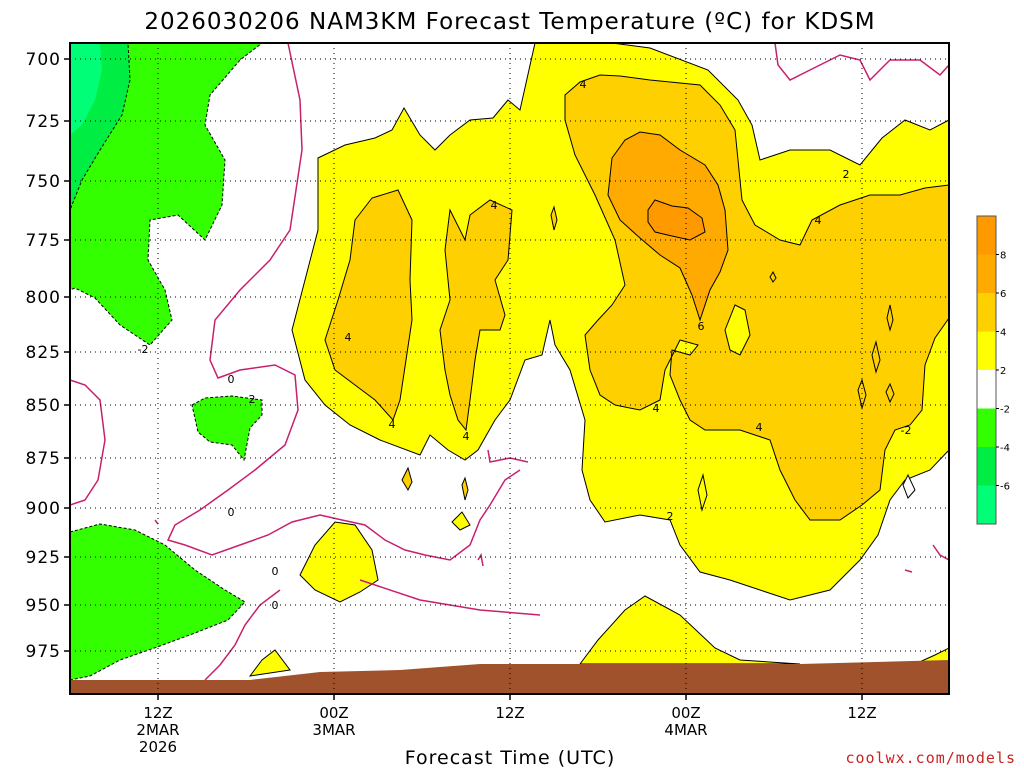  Describe the element at coordinates (876, 357) in the screenshot. I see `cell-c` at that location.